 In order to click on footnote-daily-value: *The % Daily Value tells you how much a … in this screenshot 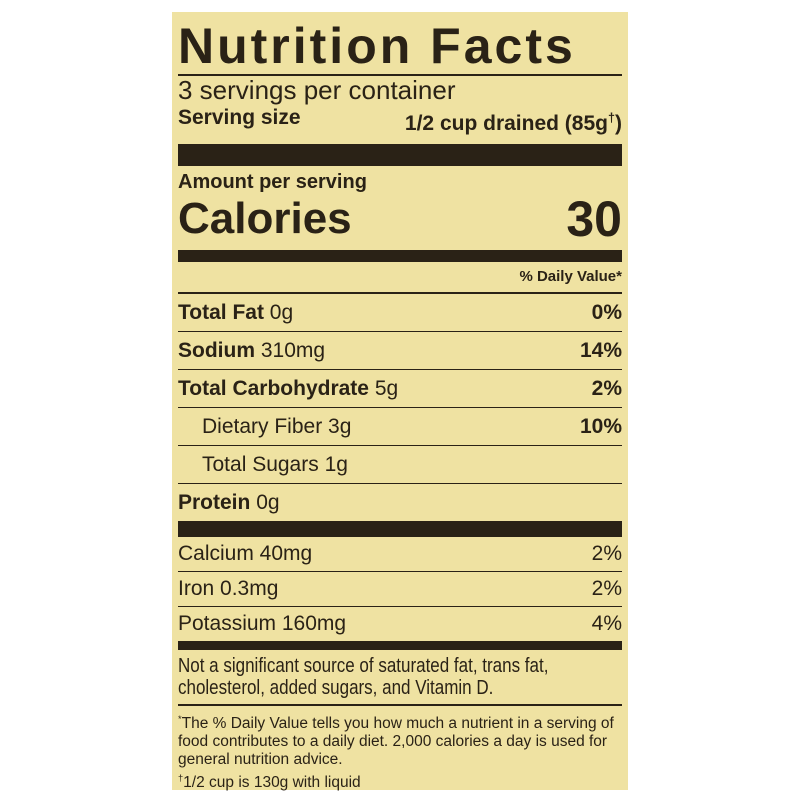, I will do `click(396, 740)`.